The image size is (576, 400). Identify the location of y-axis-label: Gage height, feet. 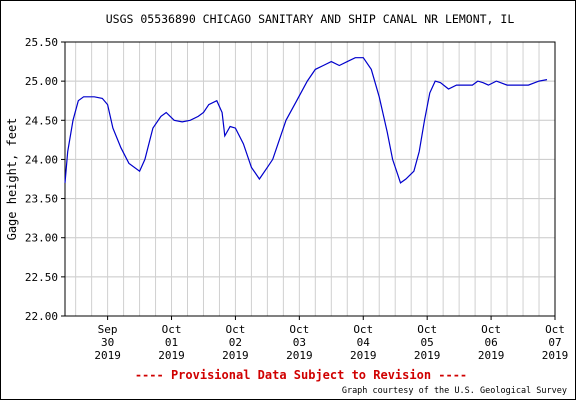
(12, 179).